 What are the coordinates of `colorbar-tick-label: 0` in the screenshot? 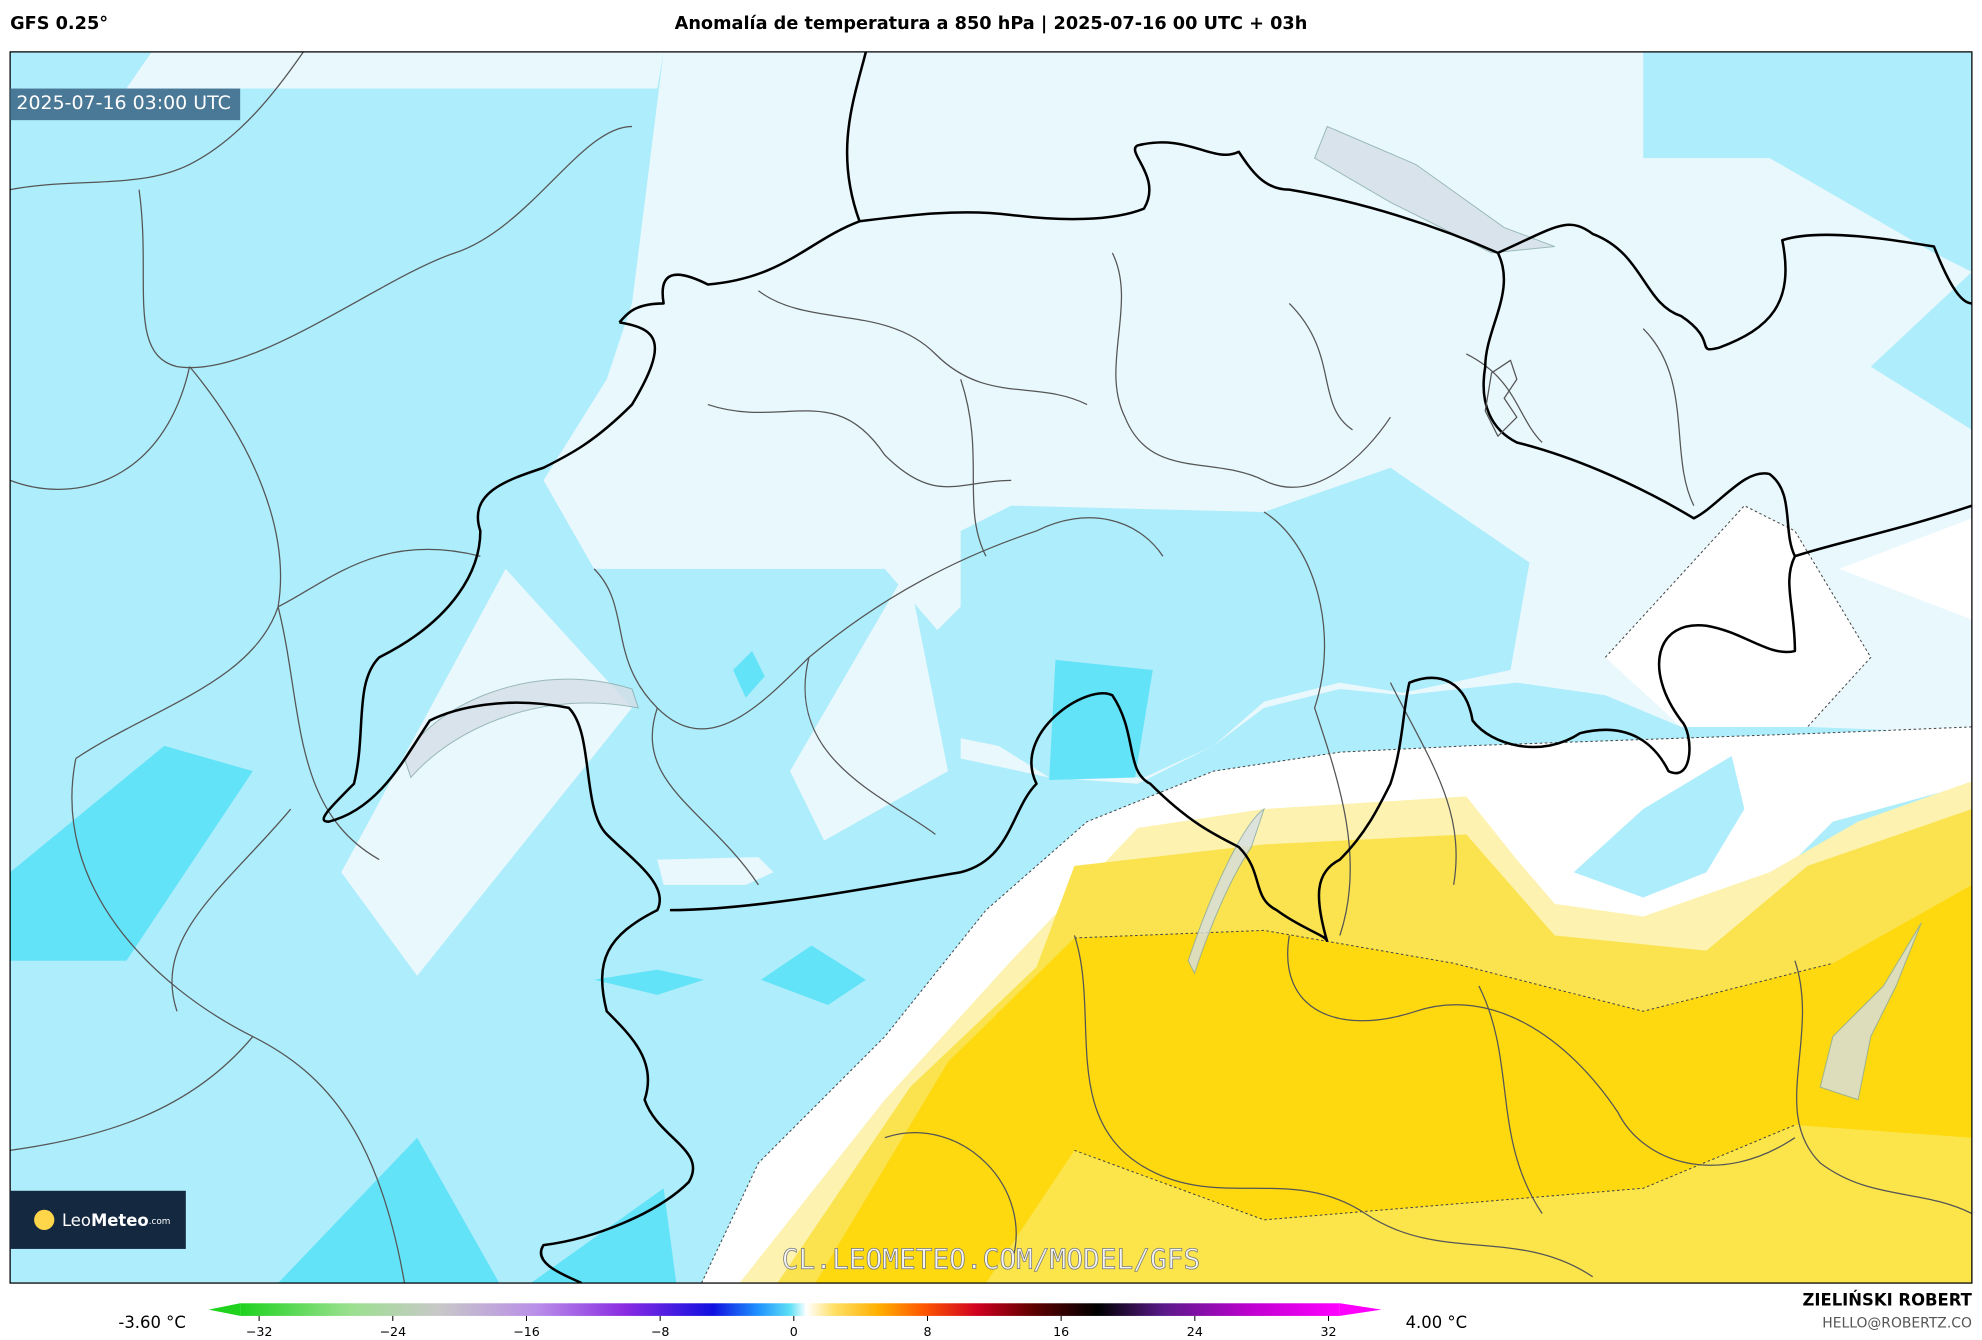 It's located at (794, 1331).